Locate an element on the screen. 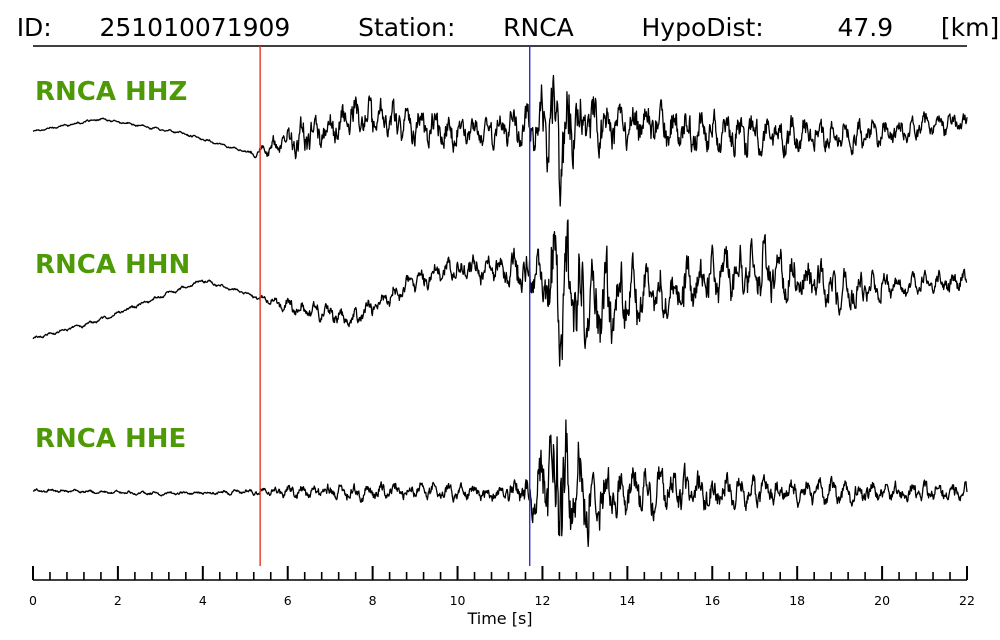 This screenshot has width=1000, height=640. tick-label: 14 is located at coordinates (627, 600).